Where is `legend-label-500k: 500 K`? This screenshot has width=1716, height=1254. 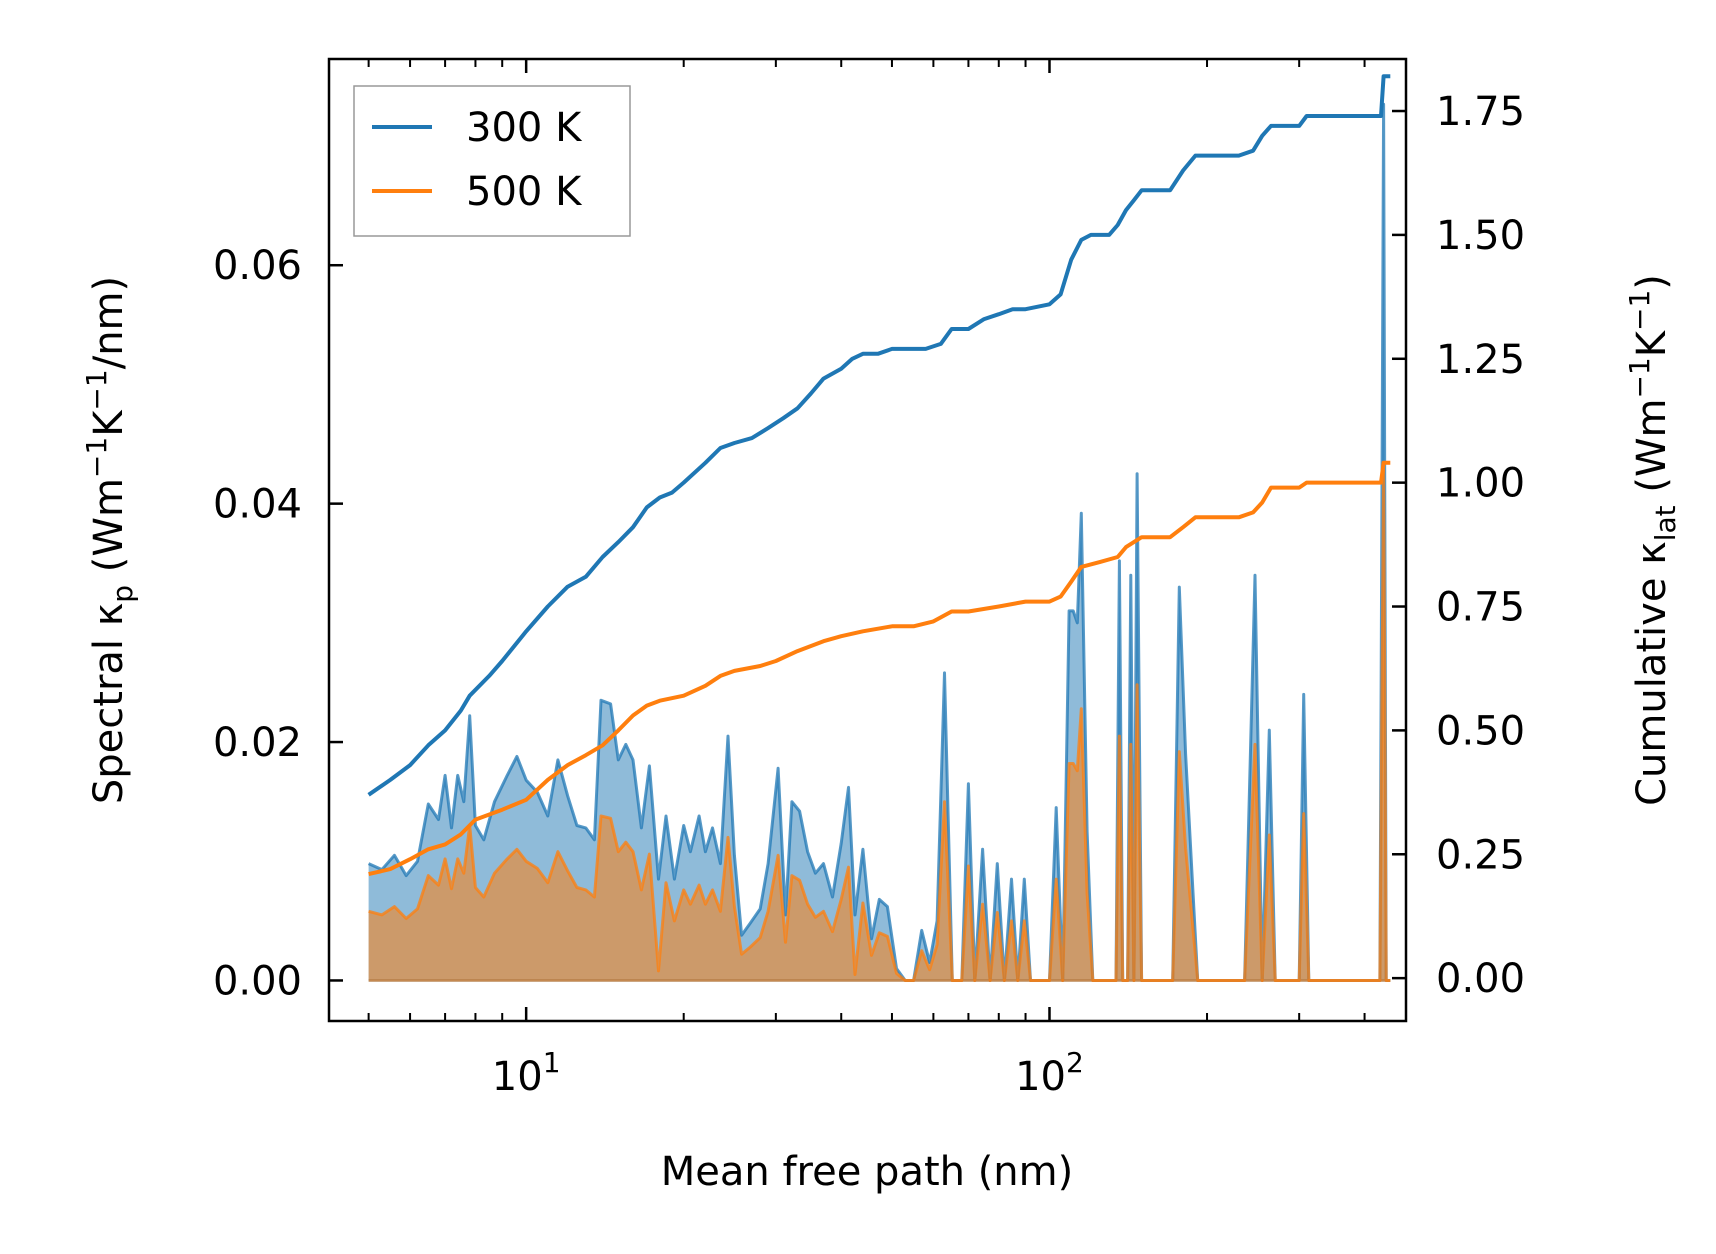
legend-label-500k: 500 K is located at coordinates (524, 192).